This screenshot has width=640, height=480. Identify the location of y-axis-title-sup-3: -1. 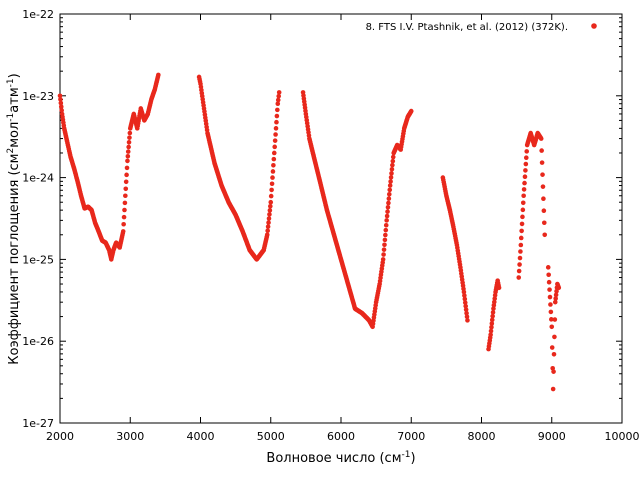
(11, 82).